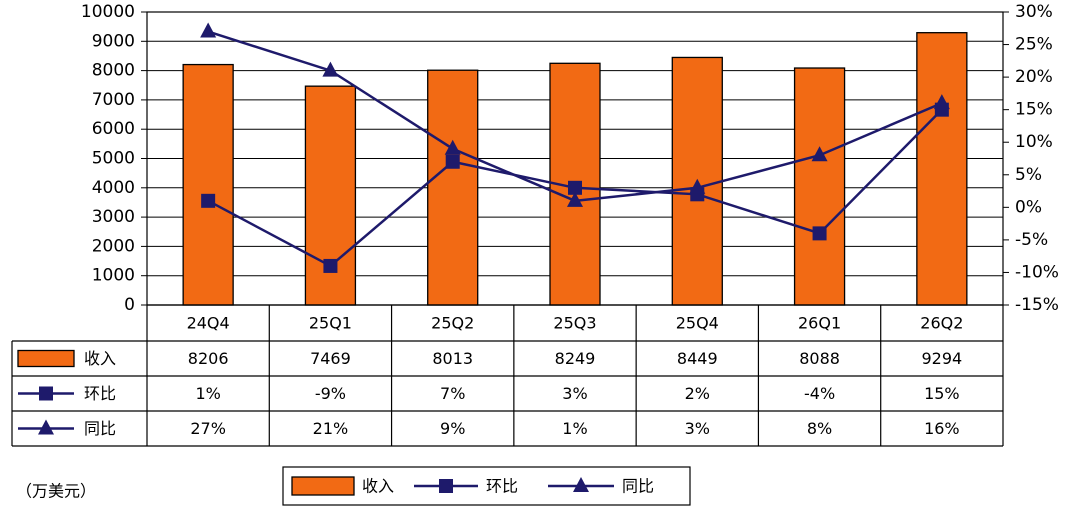  What do you see at coordinates (452, 161) in the screenshot?
I see `point-环比-25Q2` at bounding box center [452, 161].